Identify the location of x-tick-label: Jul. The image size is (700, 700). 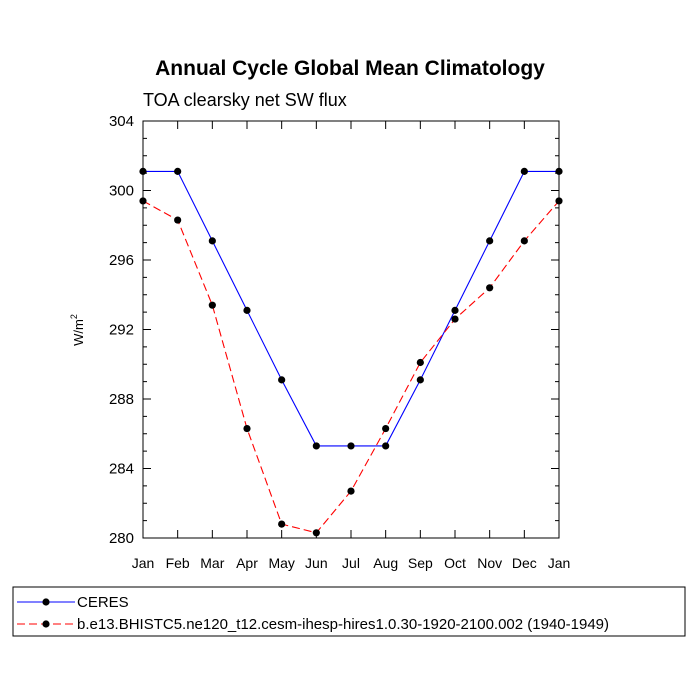
(351, 563).